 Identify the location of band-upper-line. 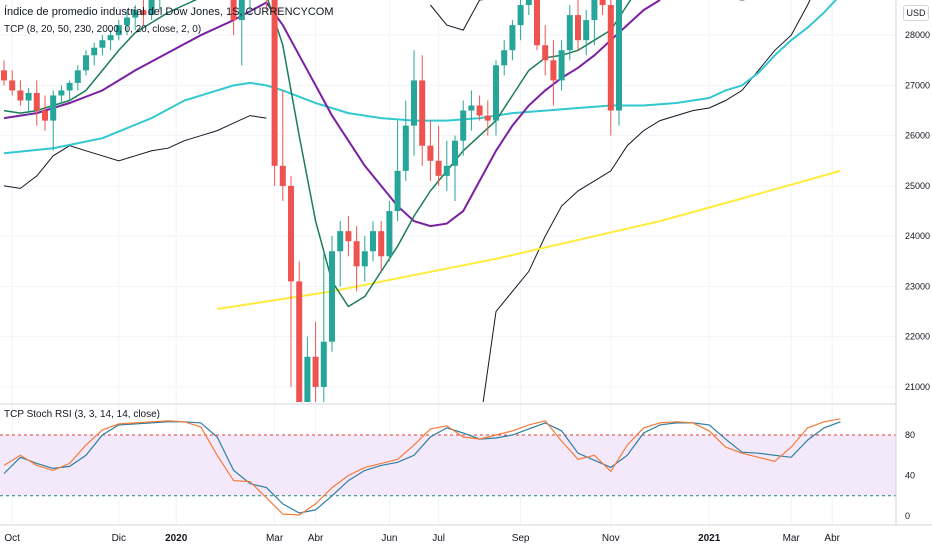
(588, 15).